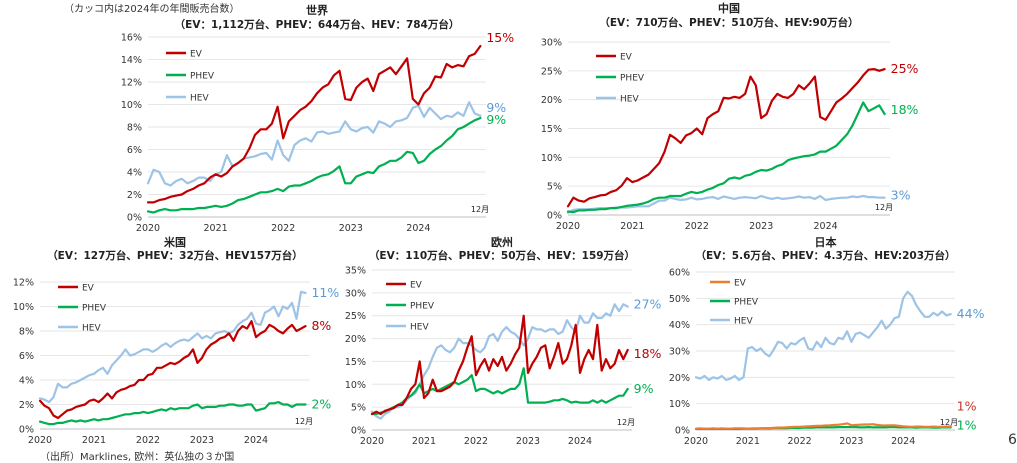 This screenshot has width=1017, height=463. Describe the element at coordinates (502, 255) in the screenshot. I see `chart-subtitle: （EV：110万台、PHEV：50万台、HEV：159万台）` at that location.